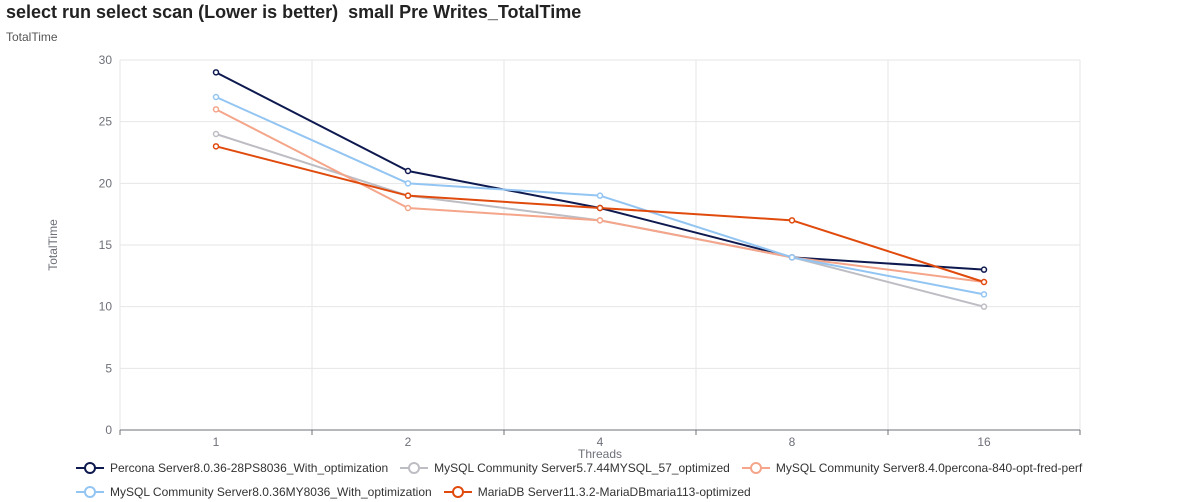  Describe the element at coordinates (106, 245) in the screenshot. I see `y-tick-label: 15` at that location.